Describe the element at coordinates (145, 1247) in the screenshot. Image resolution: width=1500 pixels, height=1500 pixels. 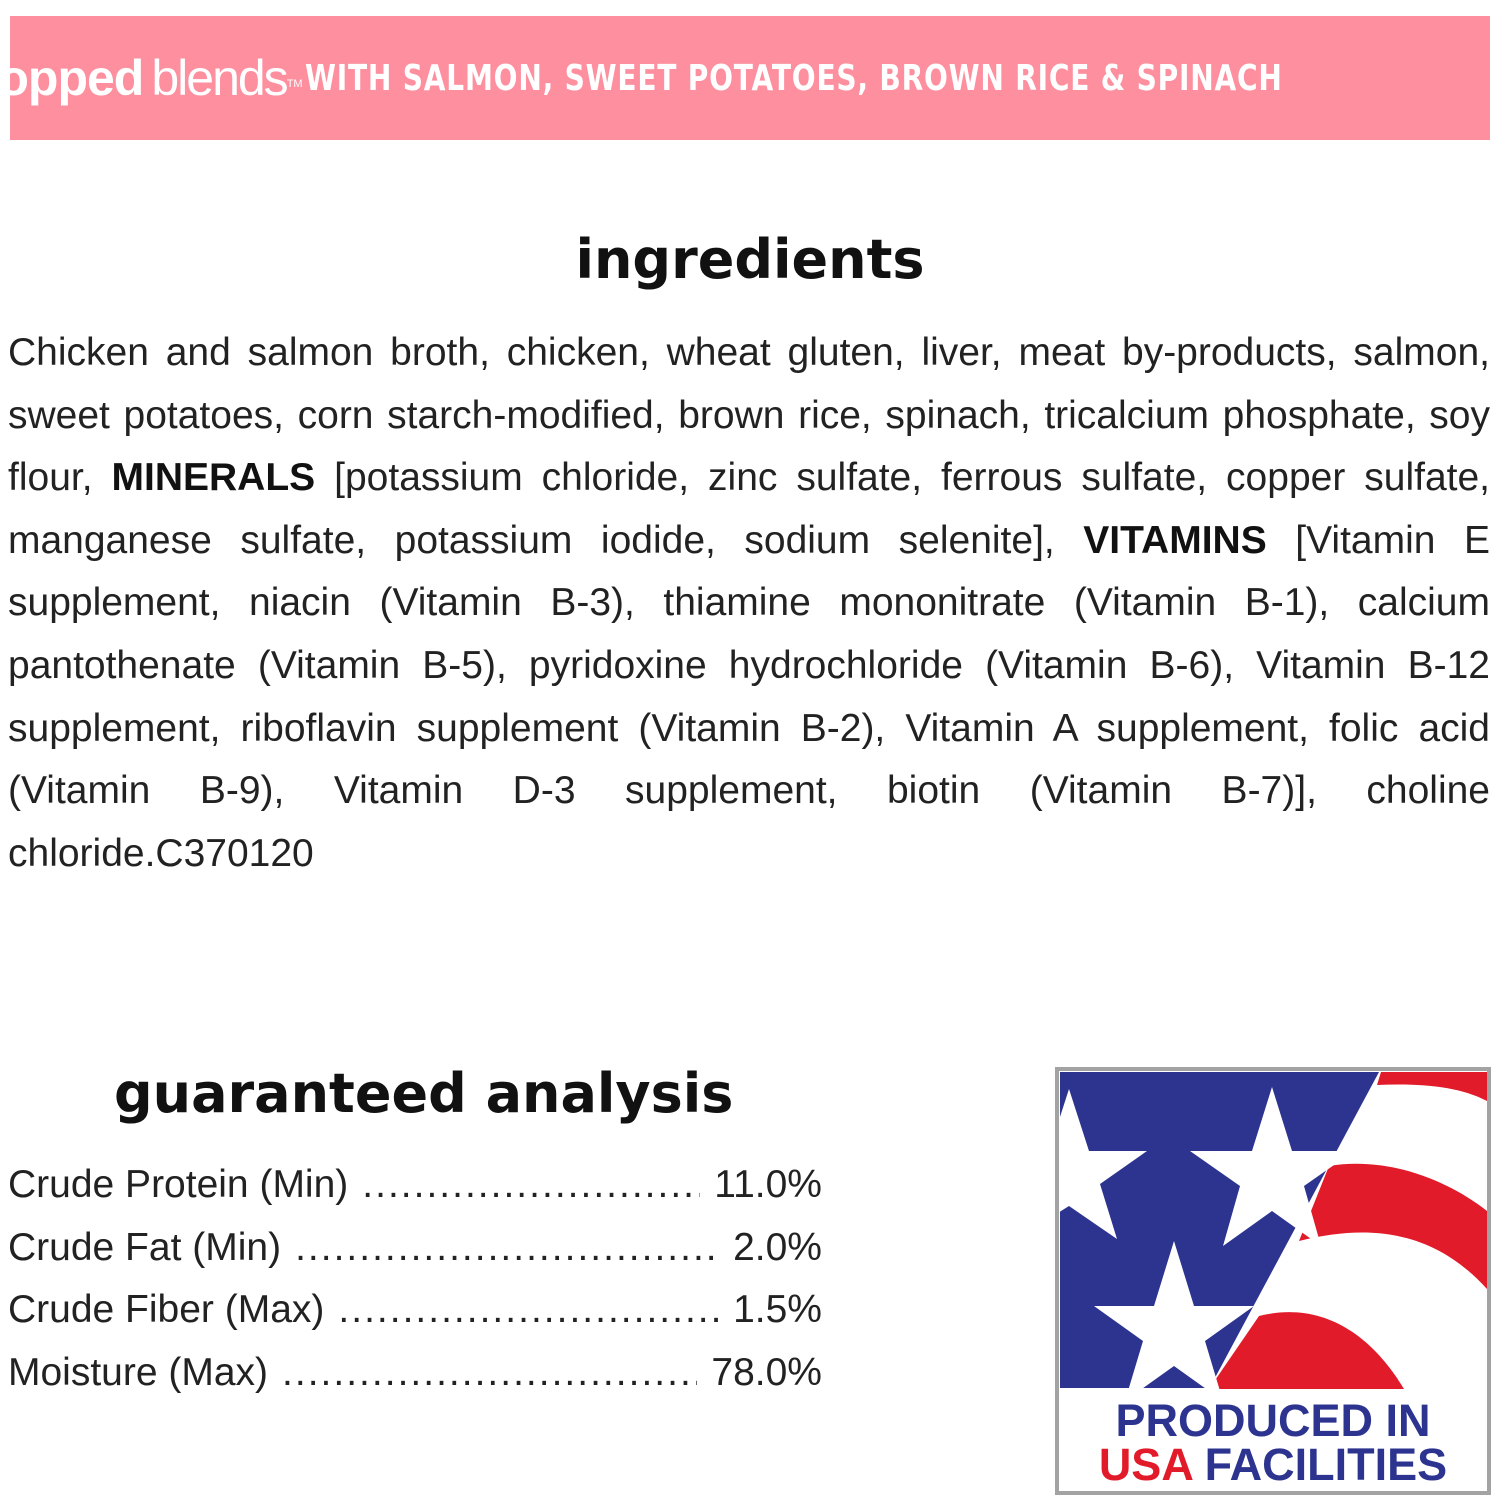
I see `analysis-label: Crude Fat (Min)` at that location.